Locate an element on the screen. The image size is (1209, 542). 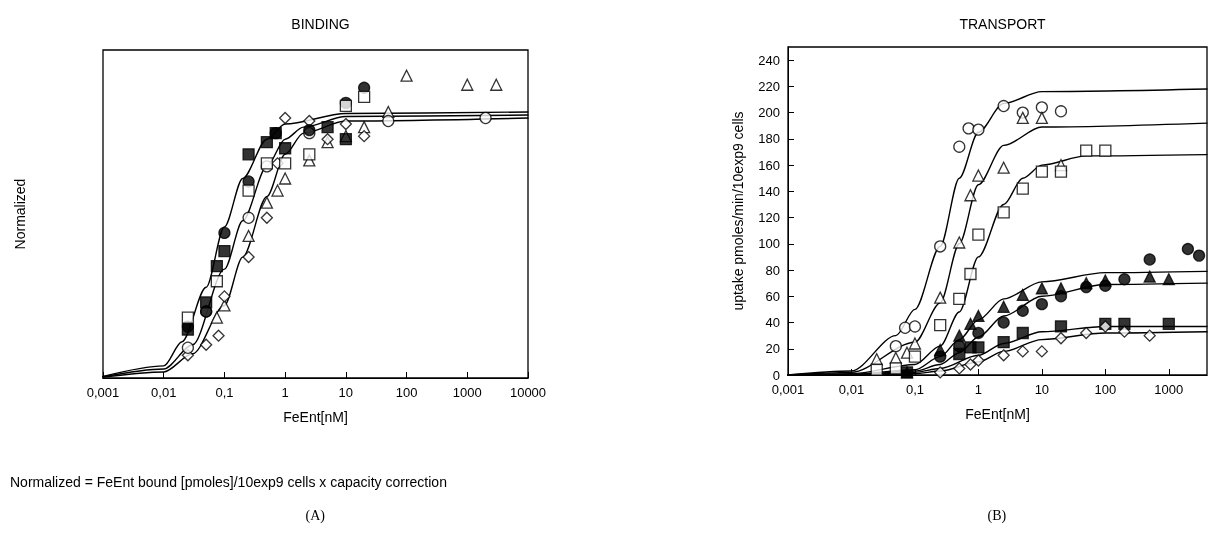
text: (A) is located at coordinates (315, 515).